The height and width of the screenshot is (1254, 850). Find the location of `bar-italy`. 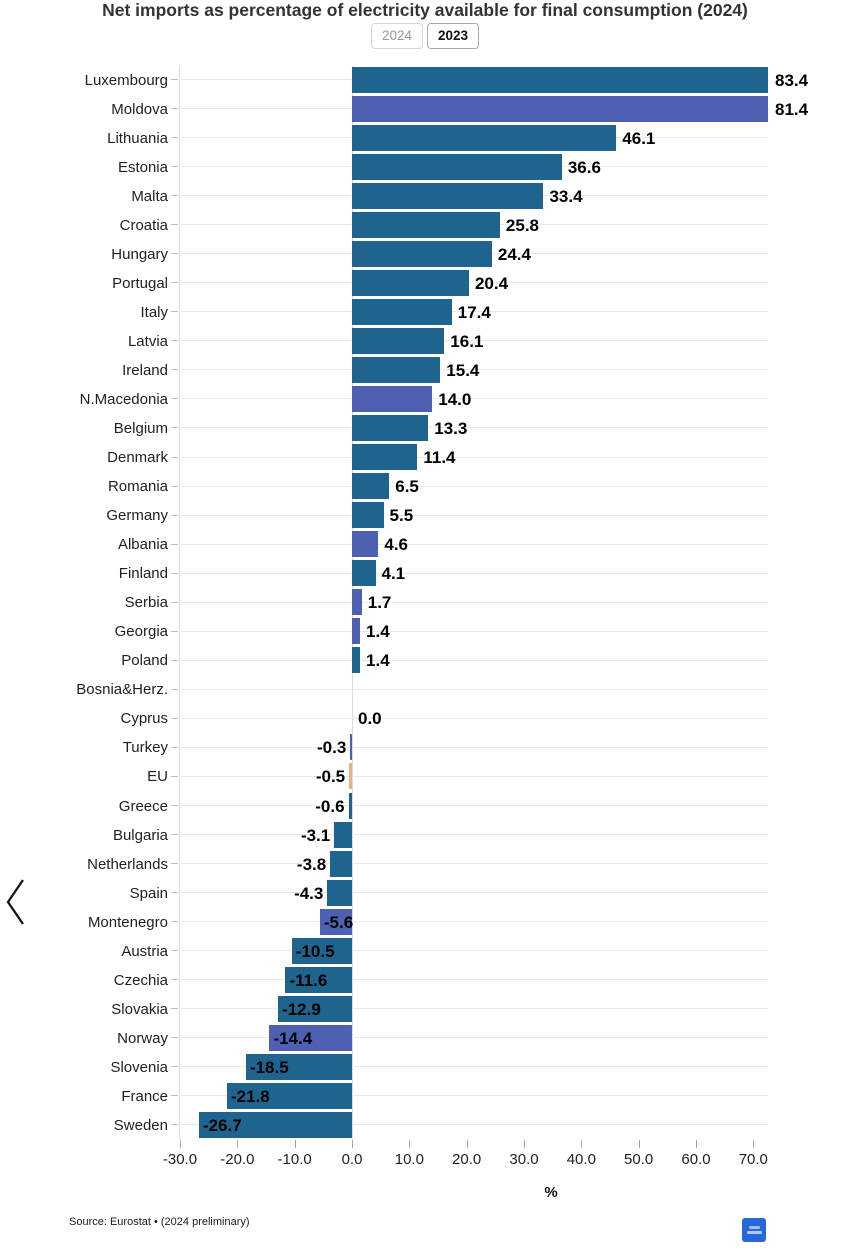

bar-italy is located at coordinates (402, 311).